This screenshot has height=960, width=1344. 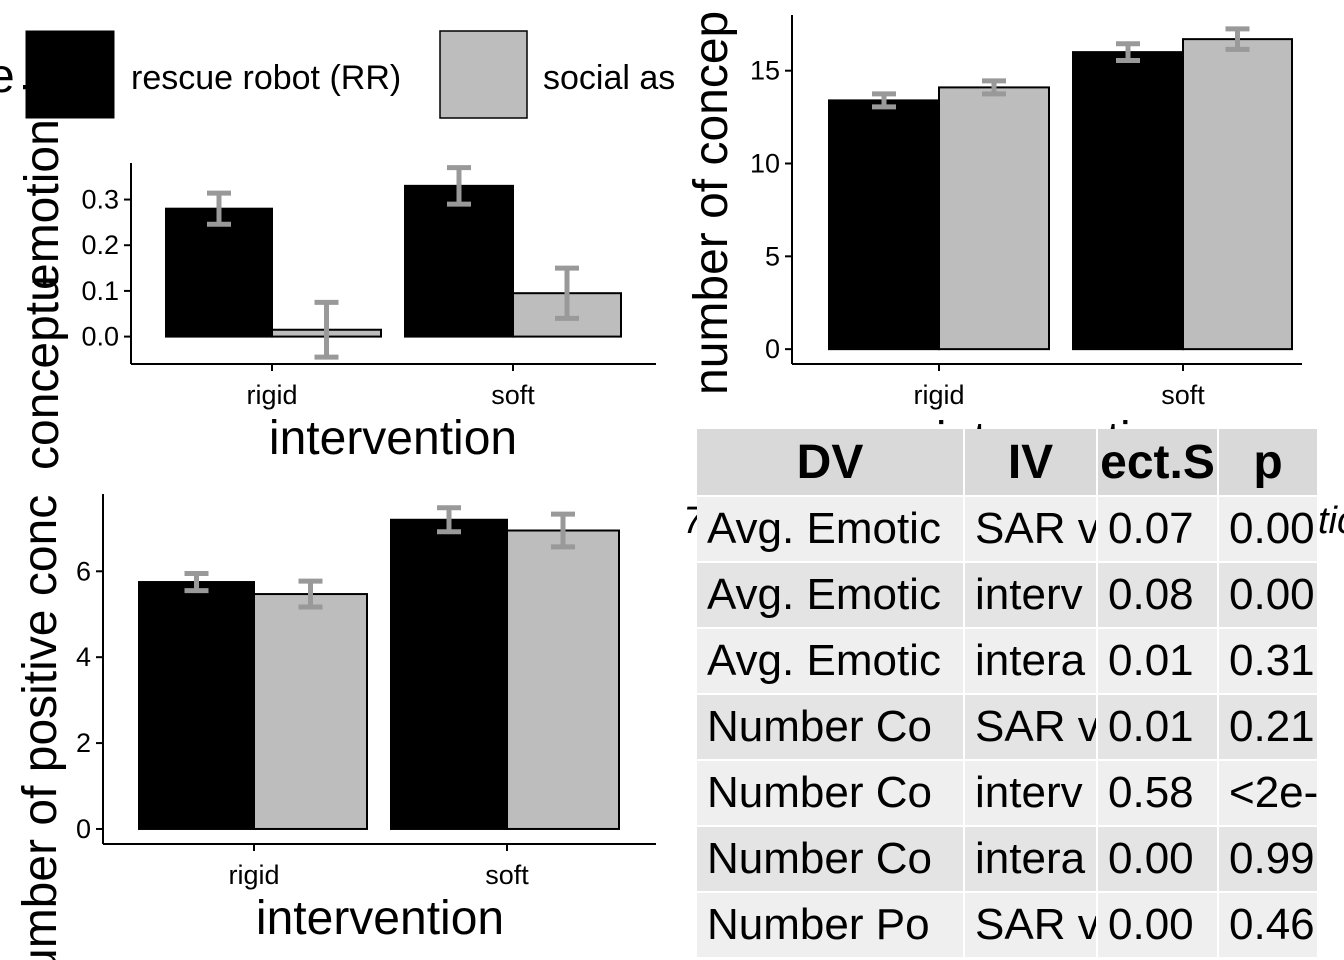 What do you see at coordinates (765, 71) in the screenshot?
I see `y-tick-label: 15` at bounding box center [765, 71].